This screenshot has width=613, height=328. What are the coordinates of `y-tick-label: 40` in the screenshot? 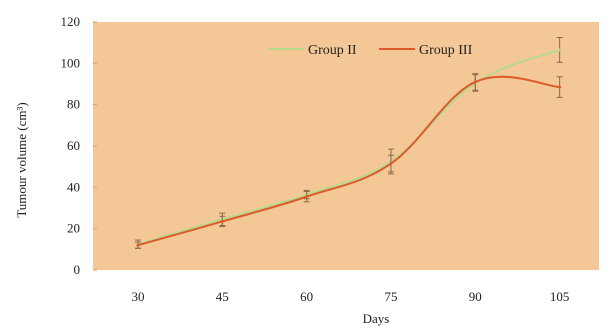 It's located at (73, 186).